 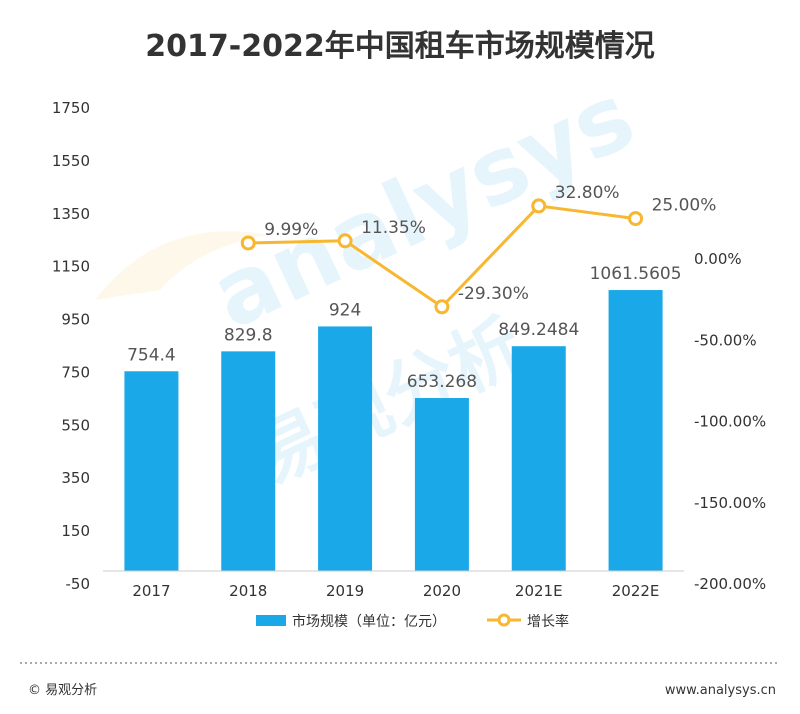 I want to click on x-tick-label: 2017, so click(x=151, y=591).